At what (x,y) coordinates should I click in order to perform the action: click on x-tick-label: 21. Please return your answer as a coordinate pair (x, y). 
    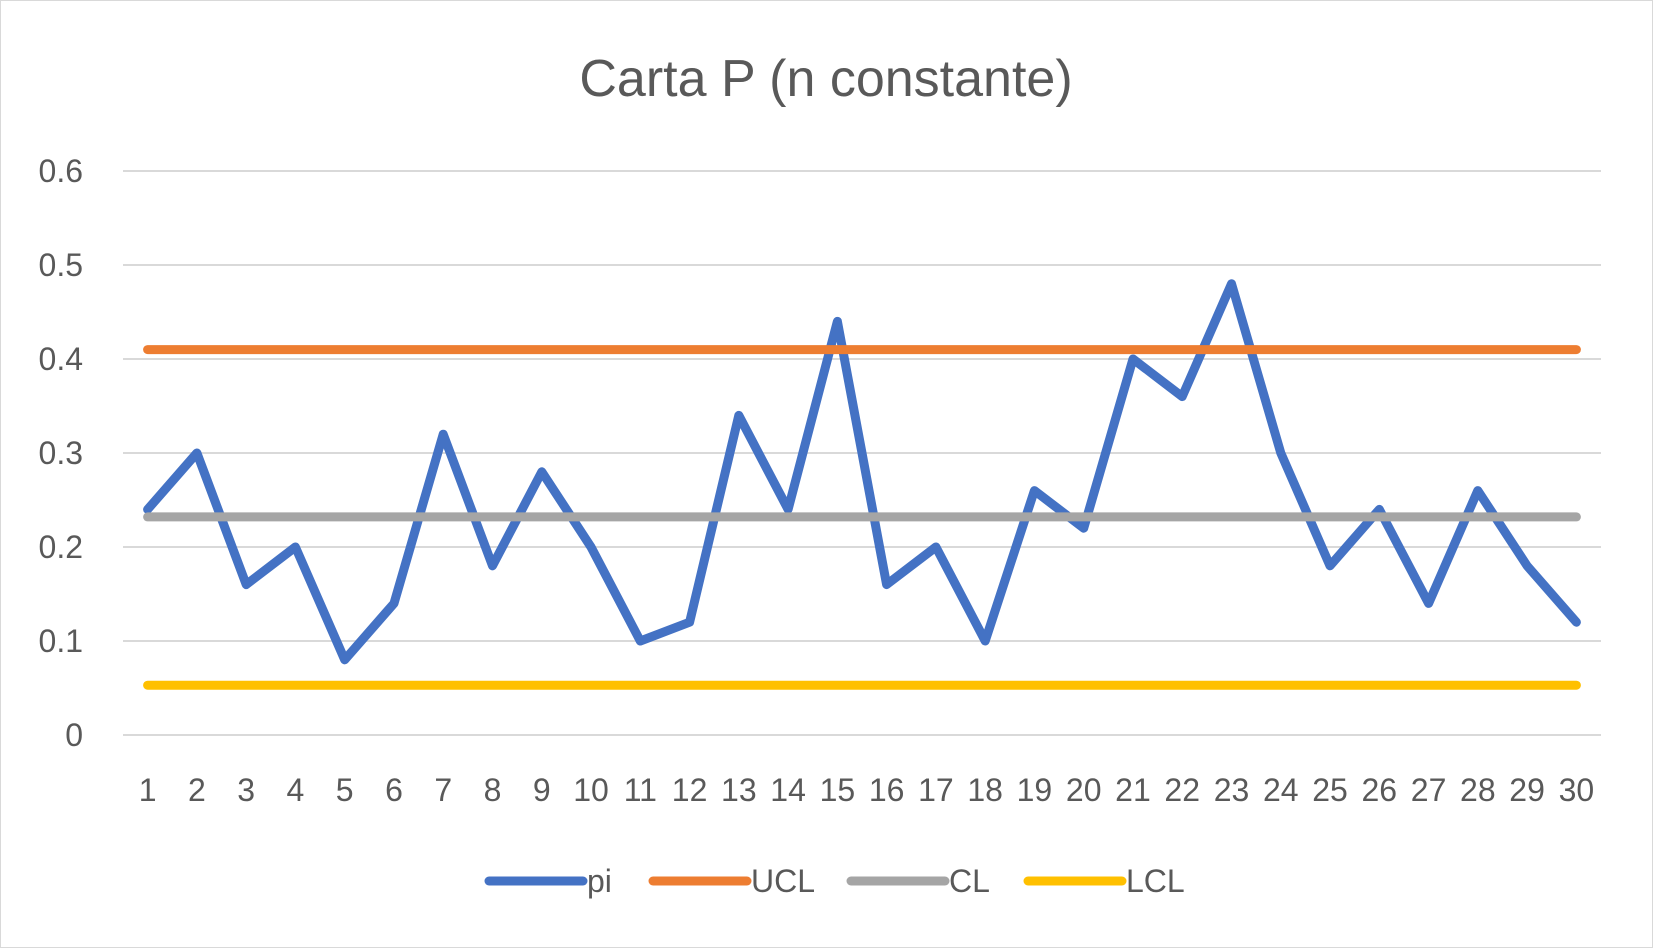
    Looking at the image, I should click on (1133, 790).